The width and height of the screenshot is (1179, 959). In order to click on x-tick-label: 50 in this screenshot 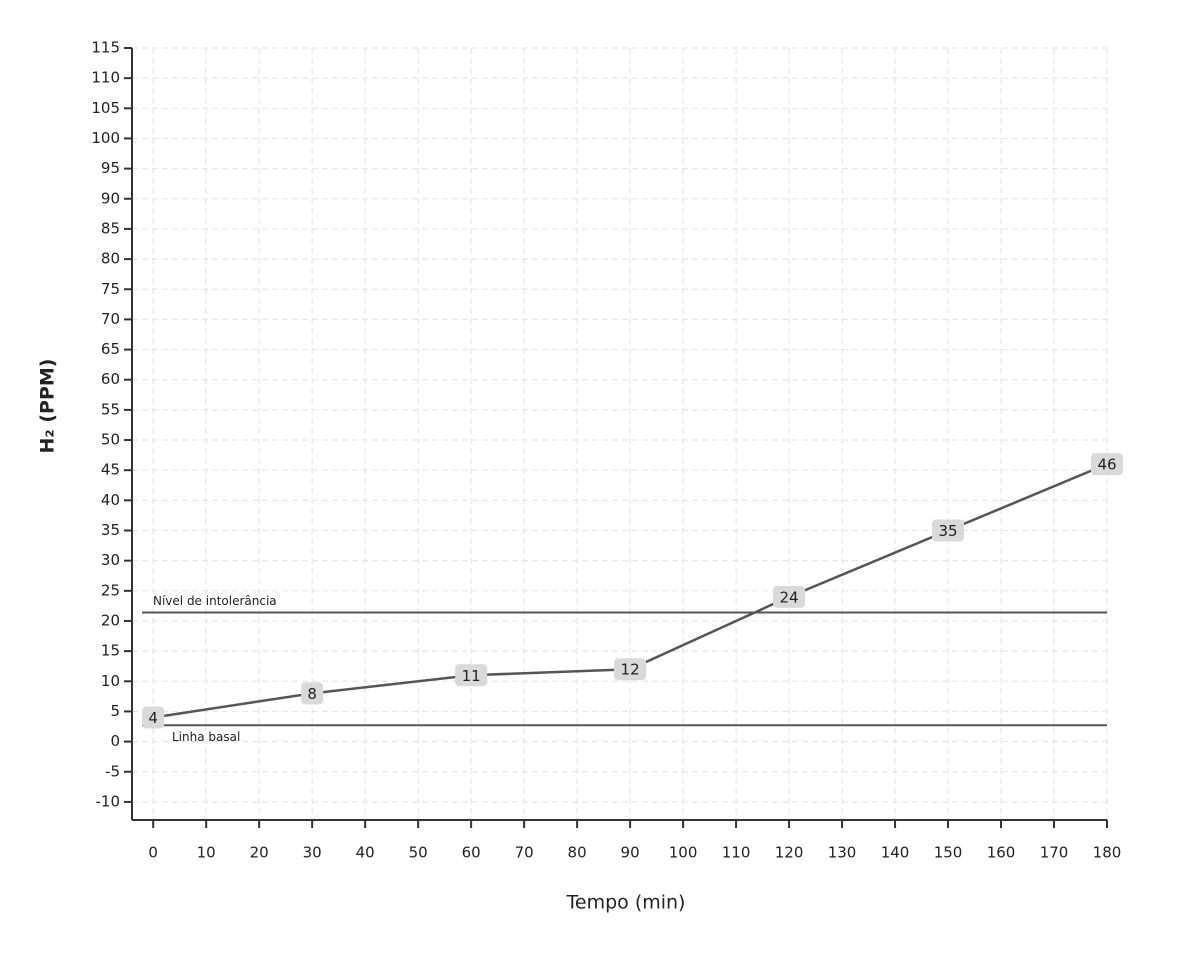, I will do `click(418, 853)`.